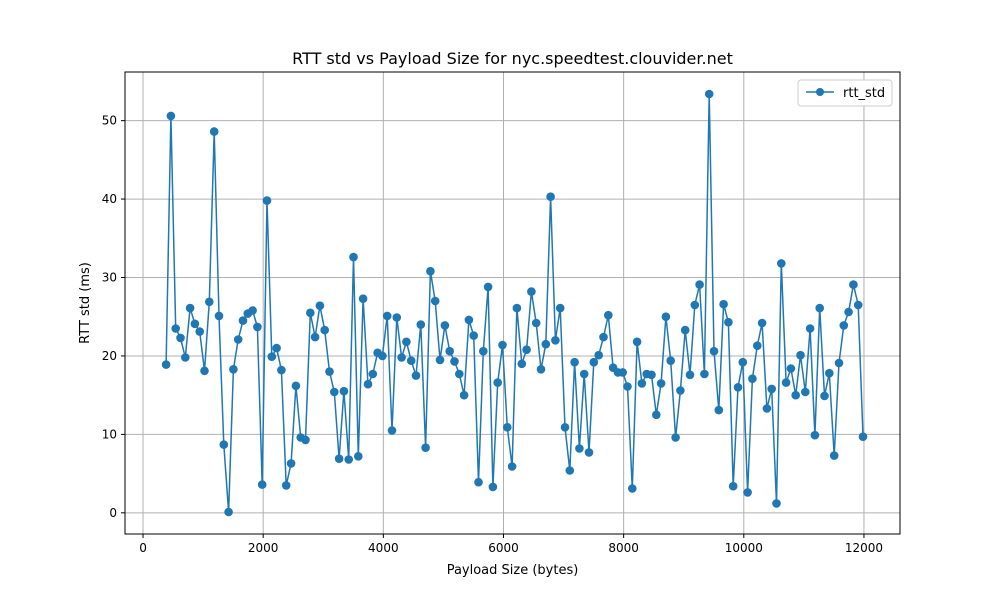  I want to click on x-tick-label: 2000, so click(263, 548).